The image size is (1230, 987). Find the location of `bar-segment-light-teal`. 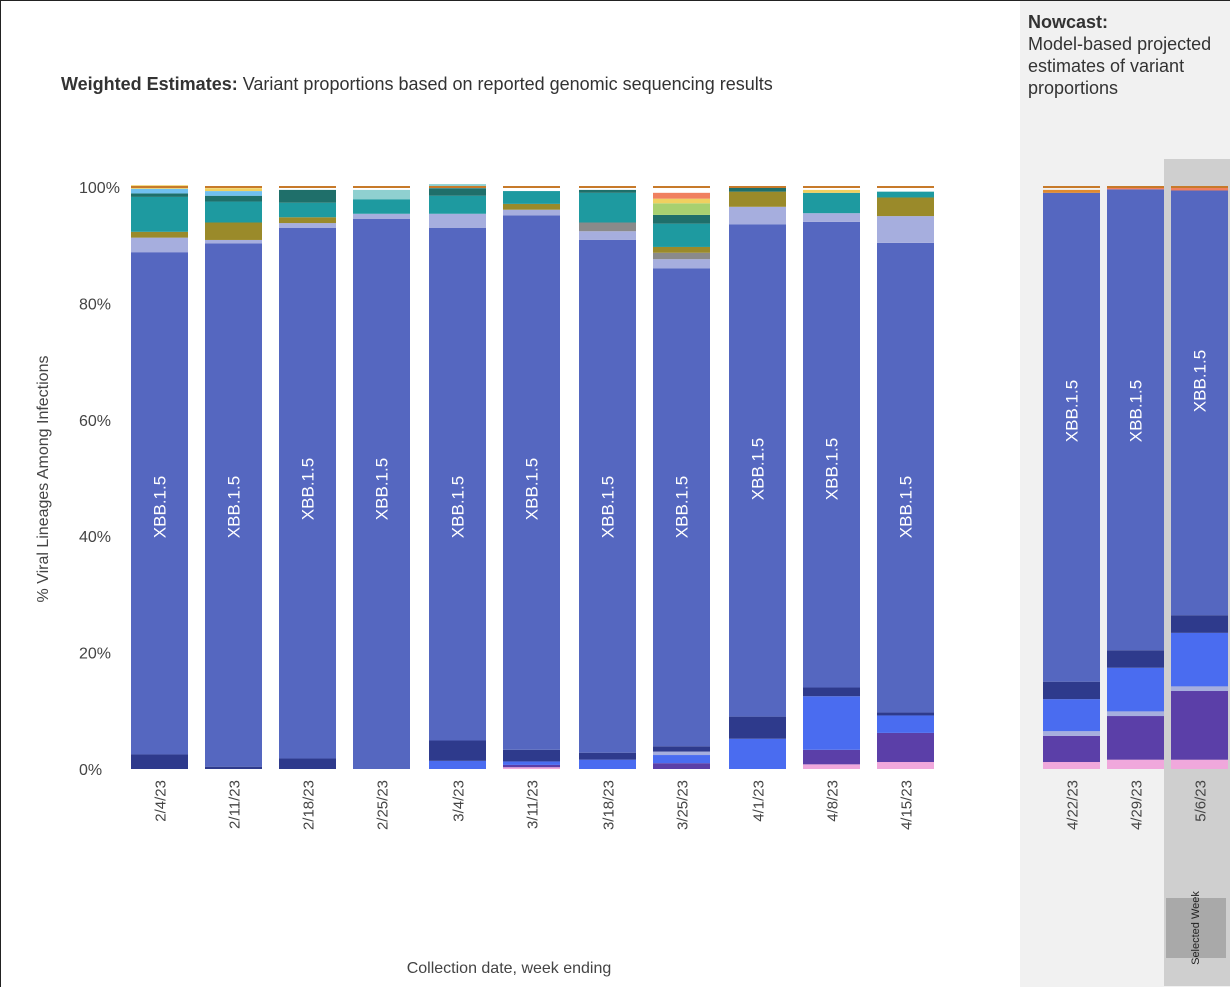

bar-segment-light-teal is located at coordinates (381, 194).